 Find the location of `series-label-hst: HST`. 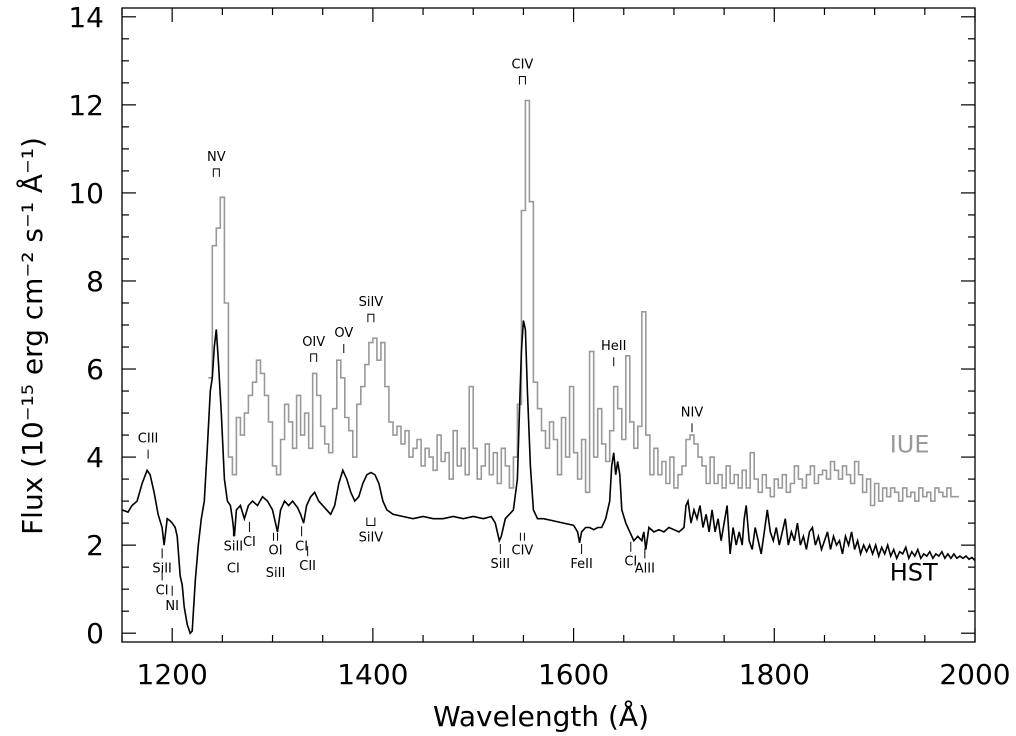

series-label-hst: HST is located at coordinates (914, 572).